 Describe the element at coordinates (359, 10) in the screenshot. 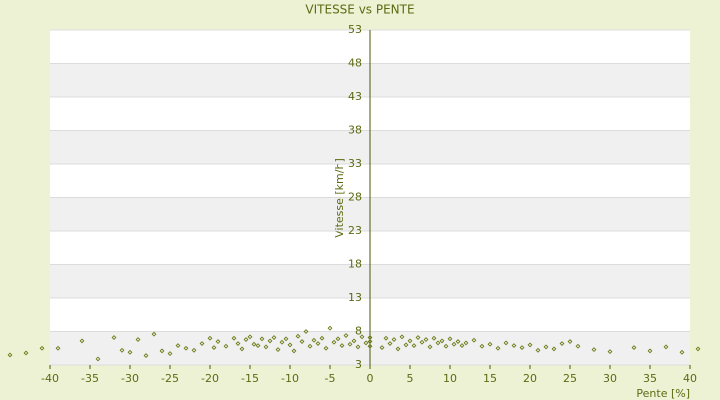

I see `chart-title: VITESSE vs PENTE` at that location.